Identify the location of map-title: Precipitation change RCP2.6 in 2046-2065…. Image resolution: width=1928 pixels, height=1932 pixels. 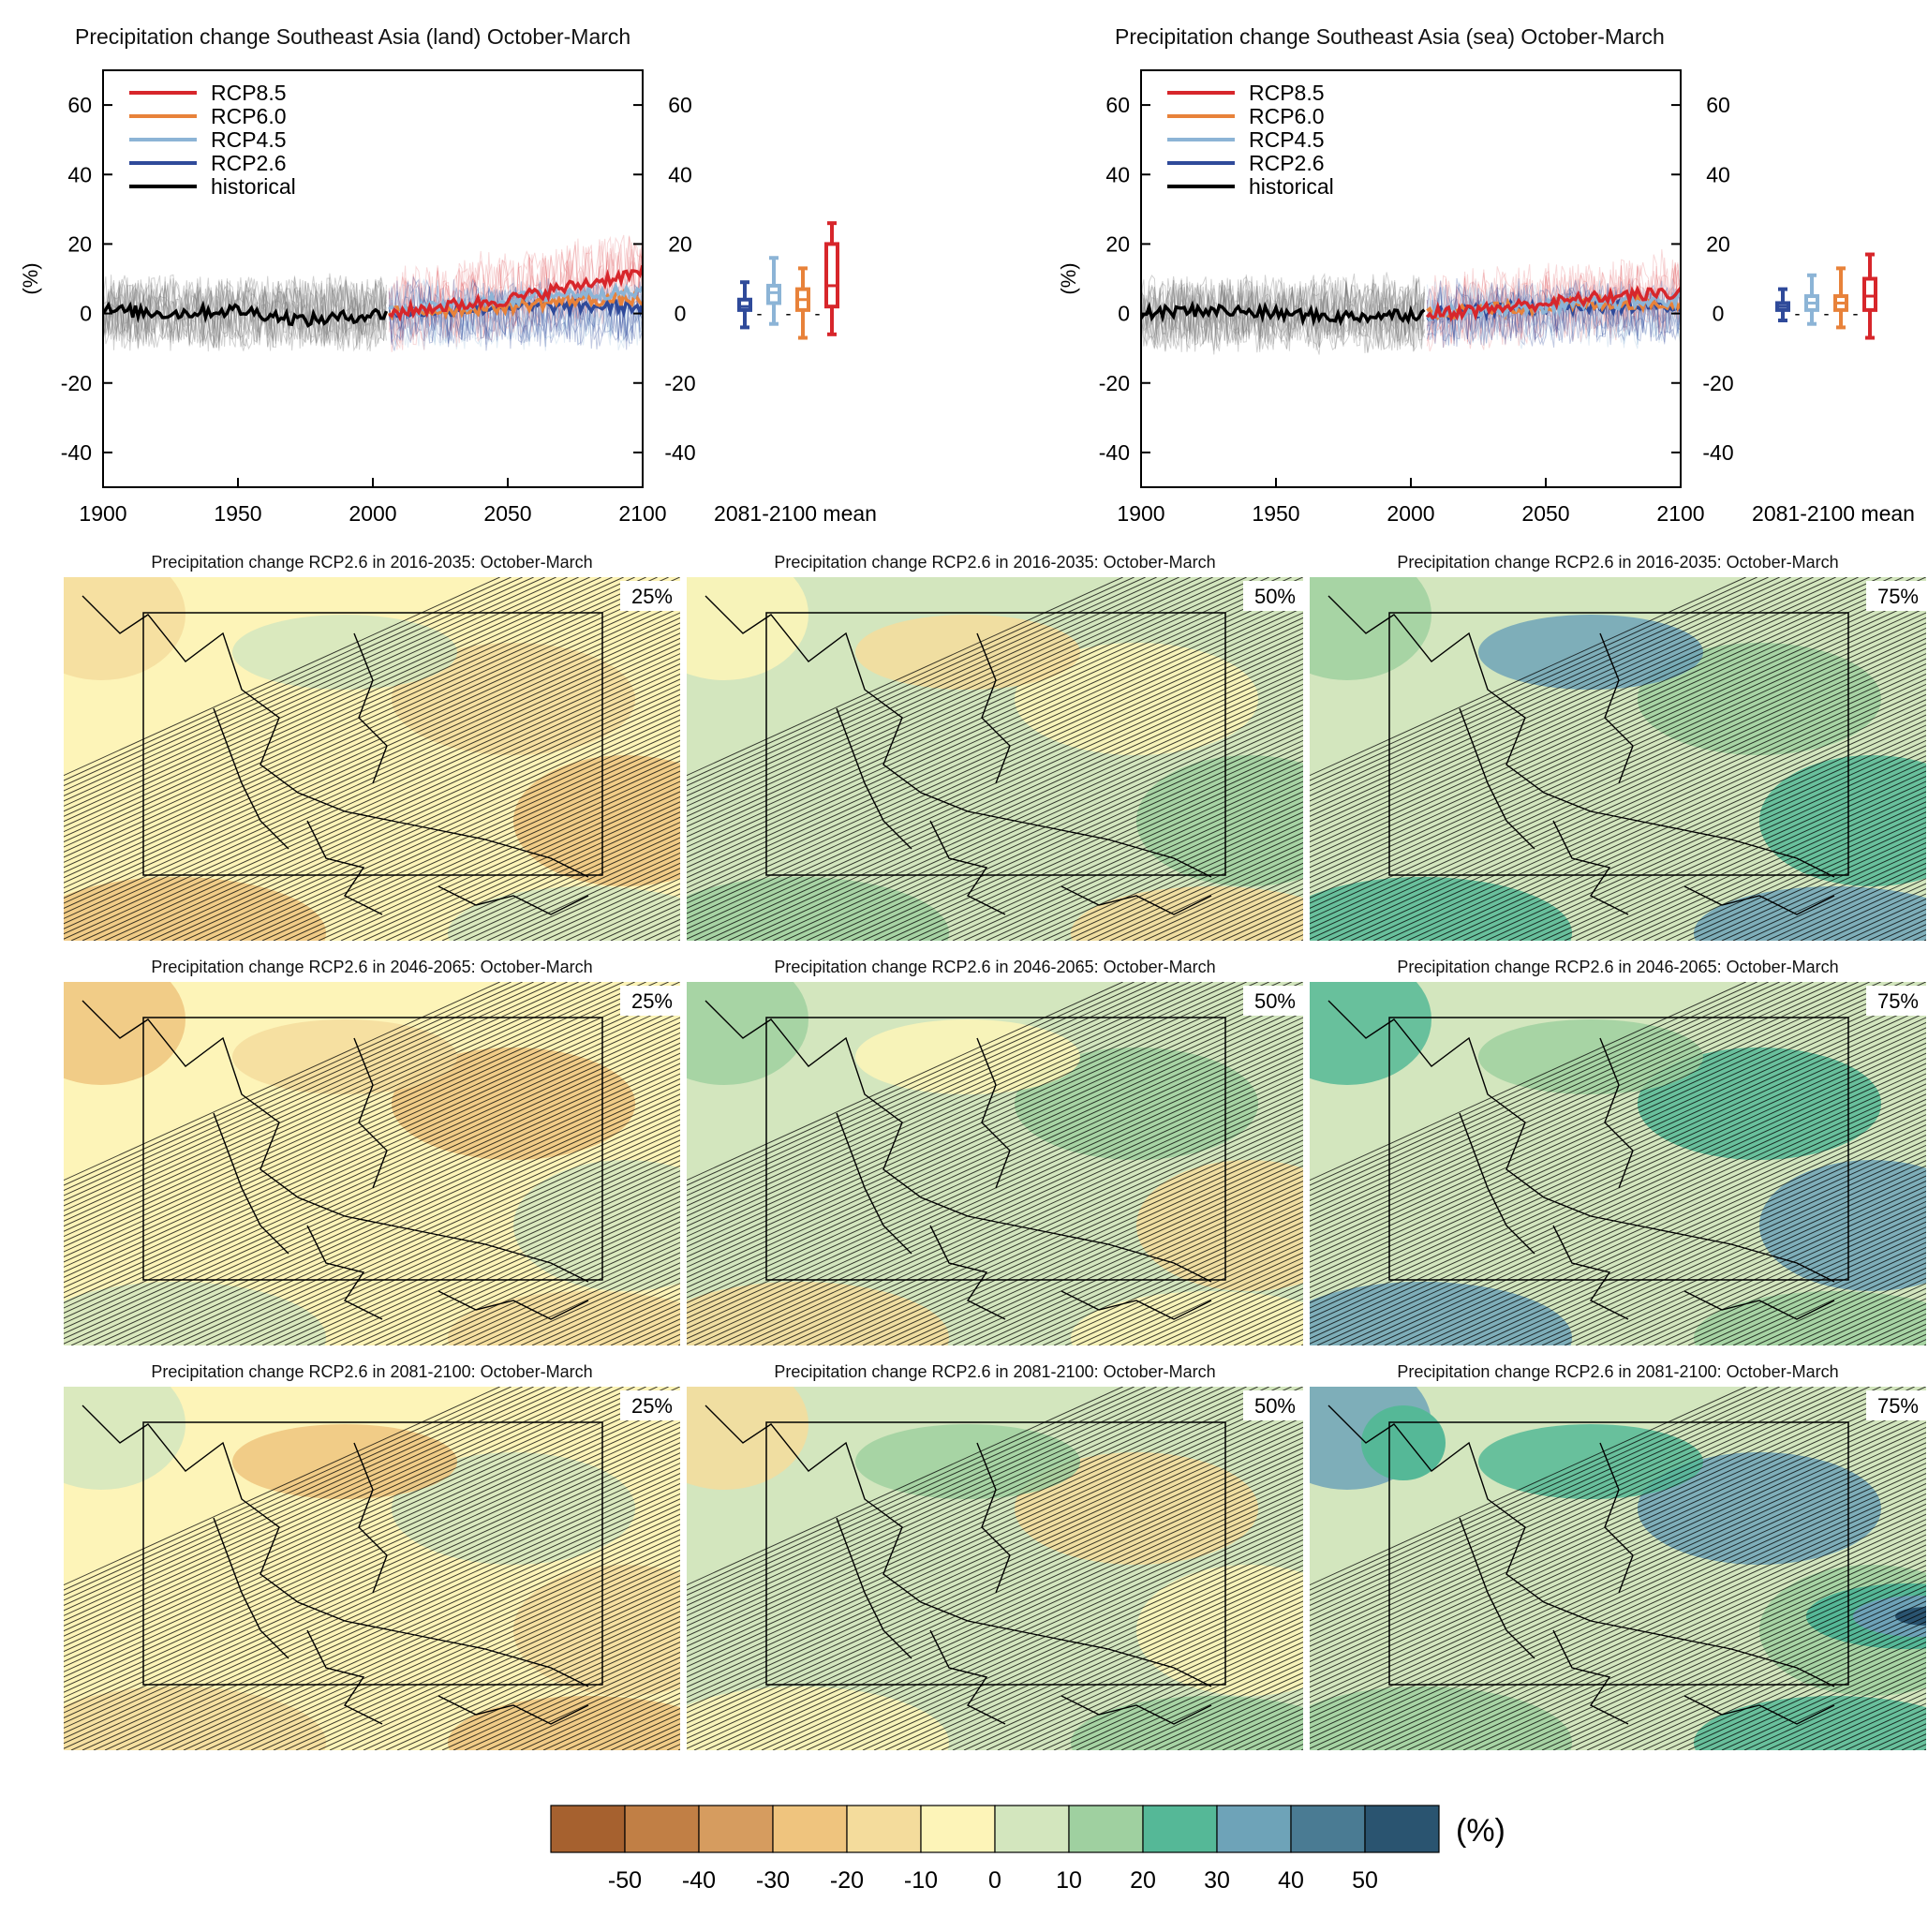
(372, 967).